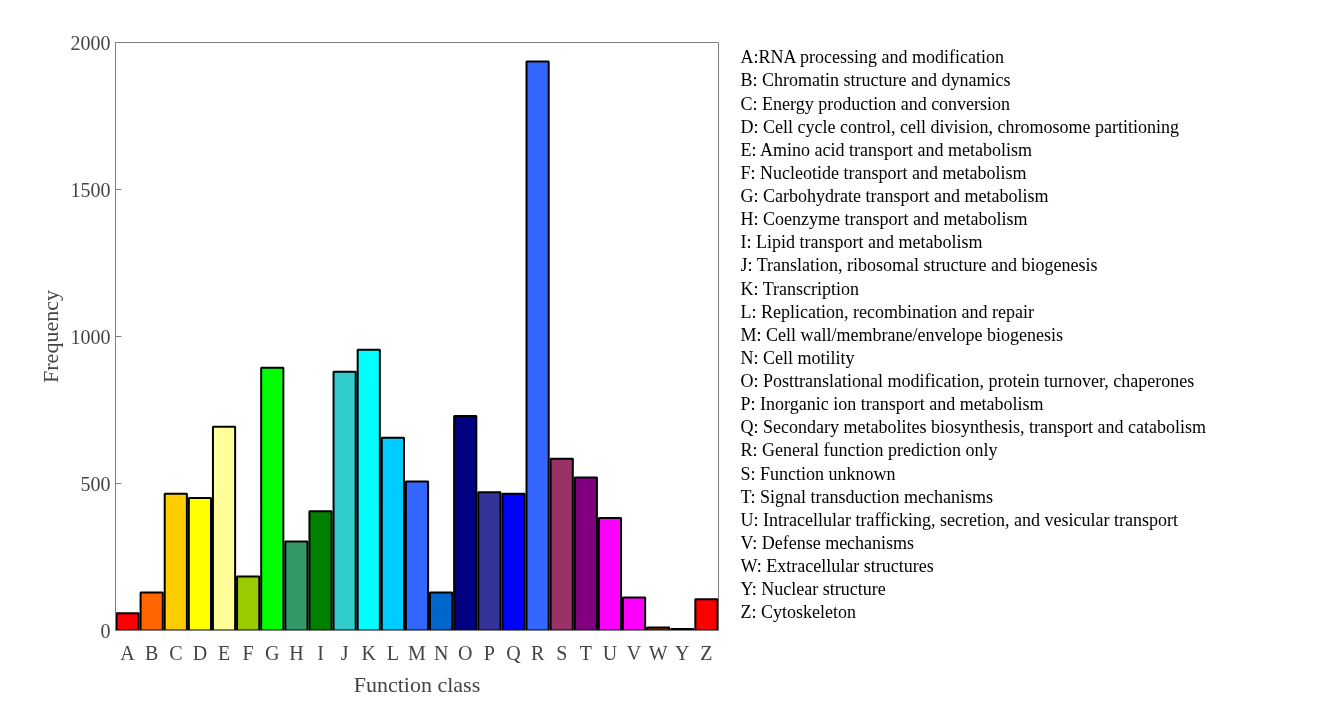 The width and height of the screenshot is (1338, 712). I want to click on text: S: Function unknown, so click(818, 473).